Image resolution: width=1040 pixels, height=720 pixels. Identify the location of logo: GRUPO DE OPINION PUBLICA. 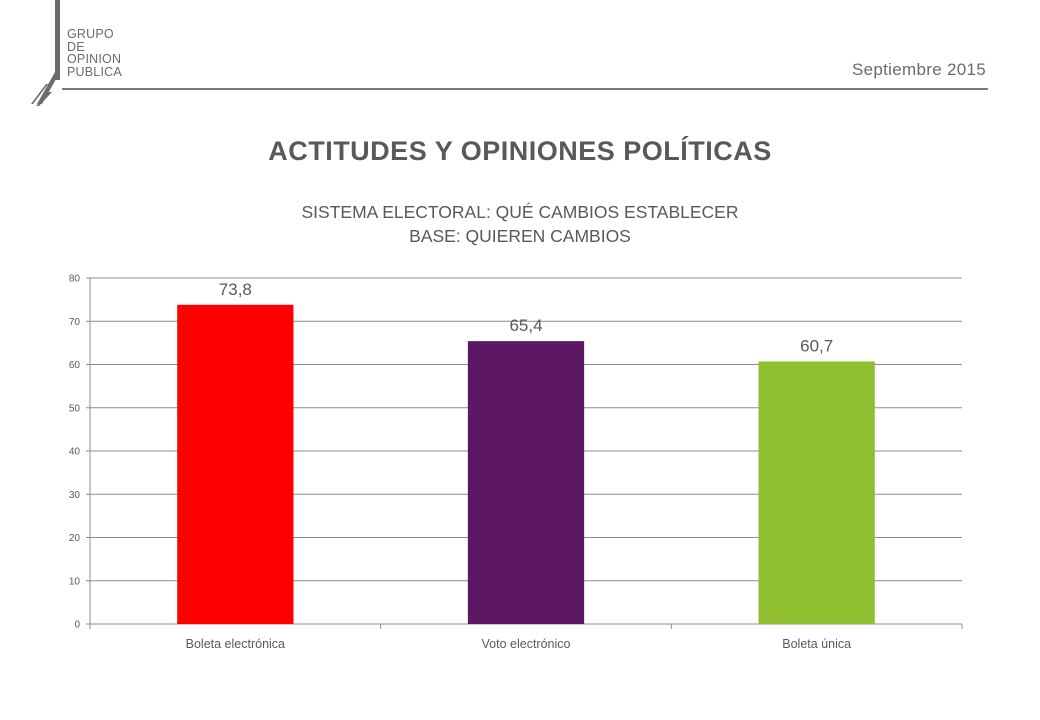
(95, 55).